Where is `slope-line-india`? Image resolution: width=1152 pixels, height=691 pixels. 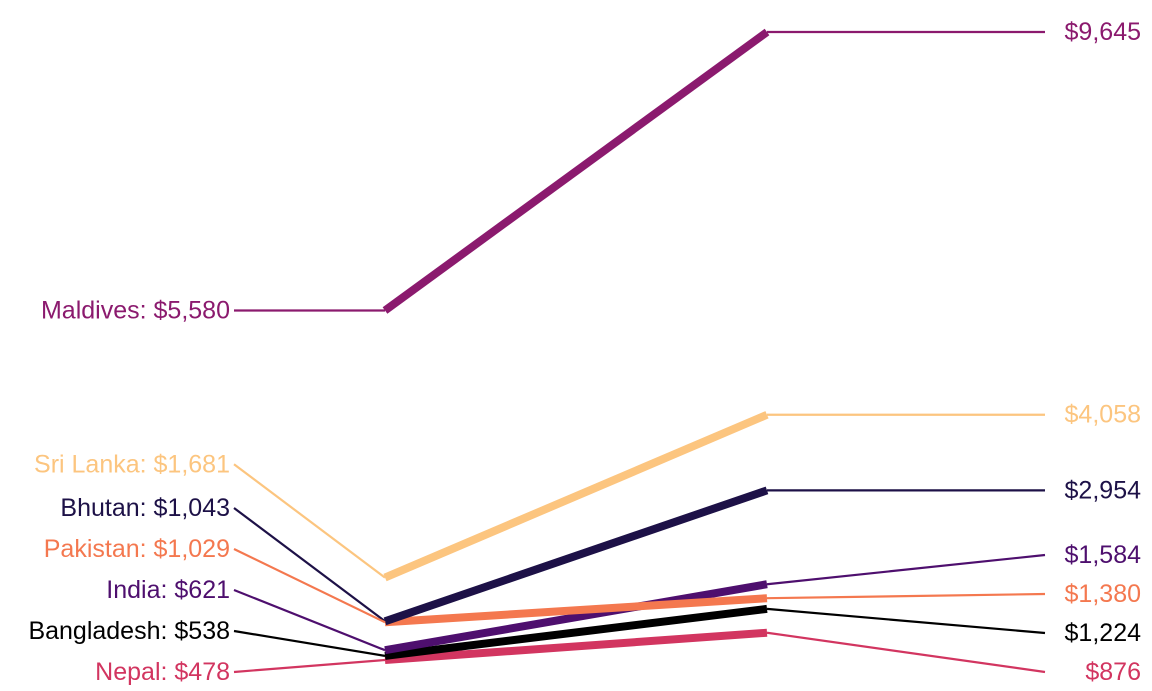
slope-line-india is located at coordinates (576, 617).